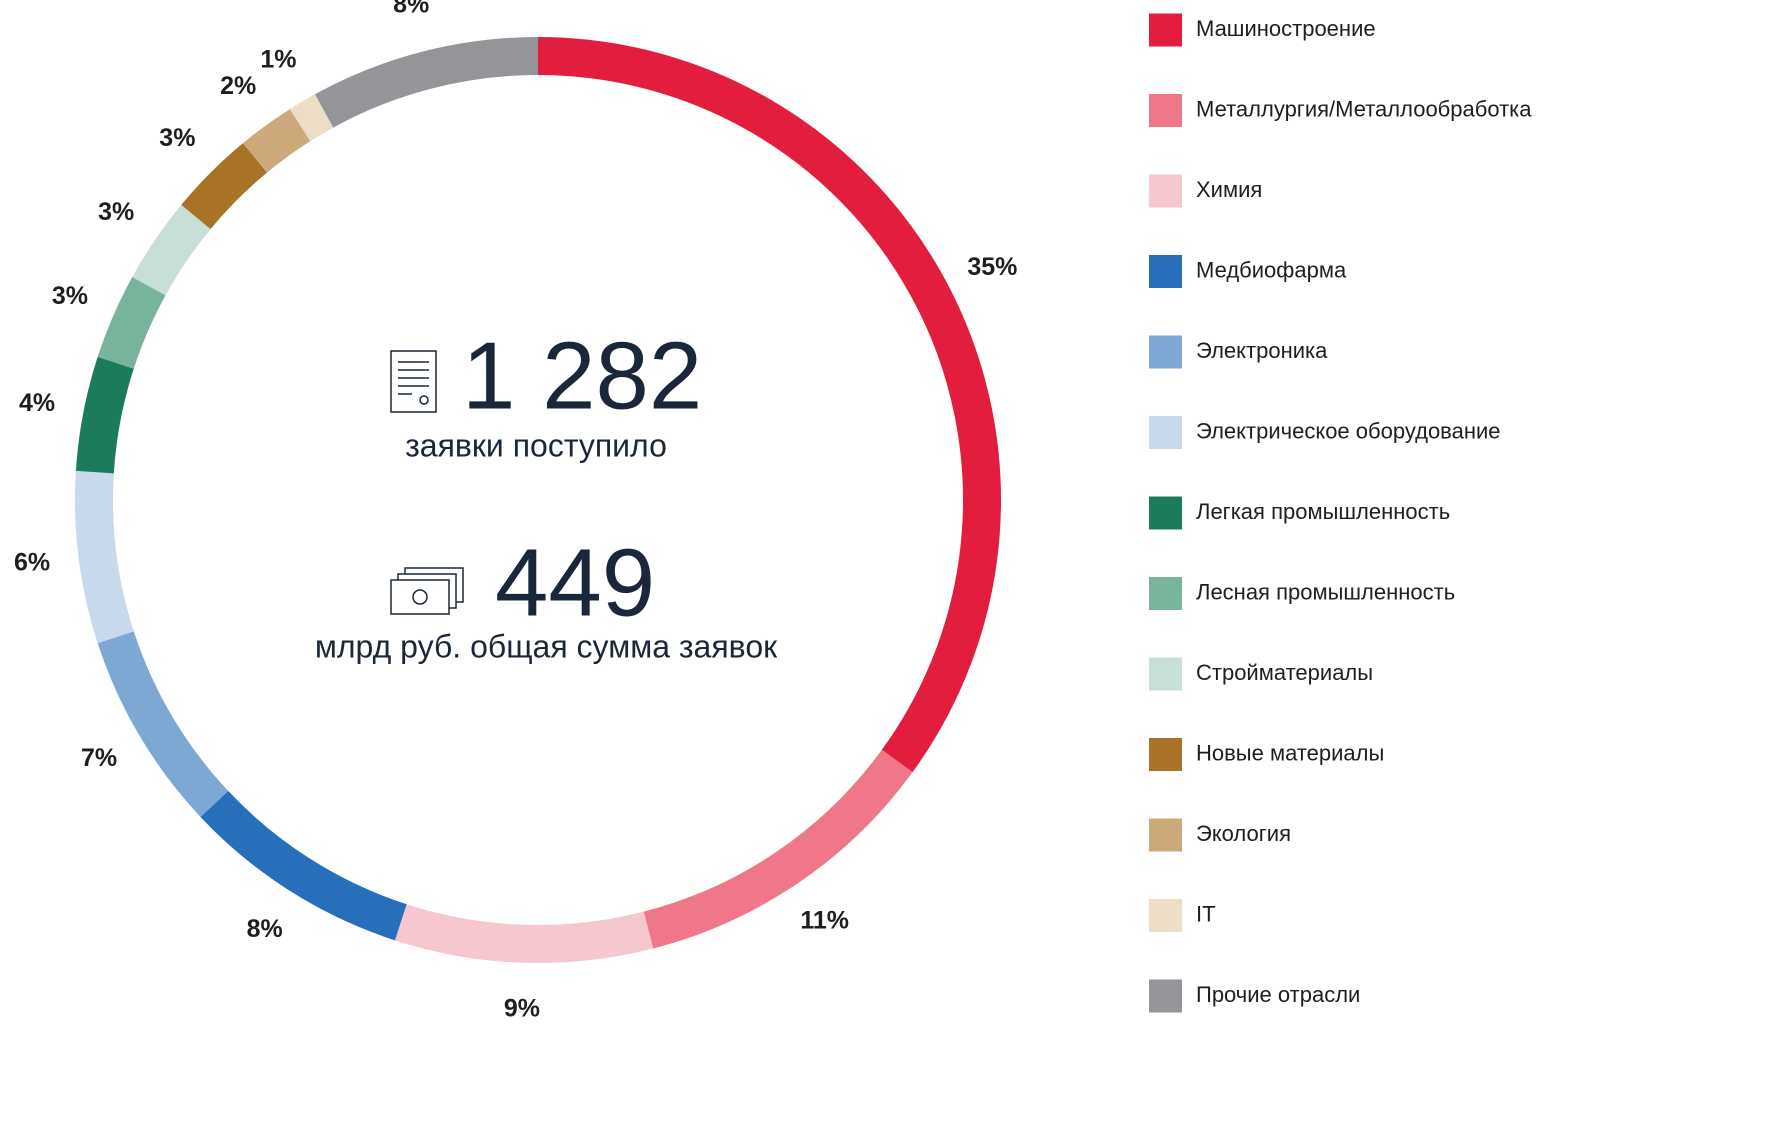 This screenshot has width=1769, height=1145. Describe the element at coordinates (1262, 350) in the screenshot. I see `legend-label: Электроника` at that location.